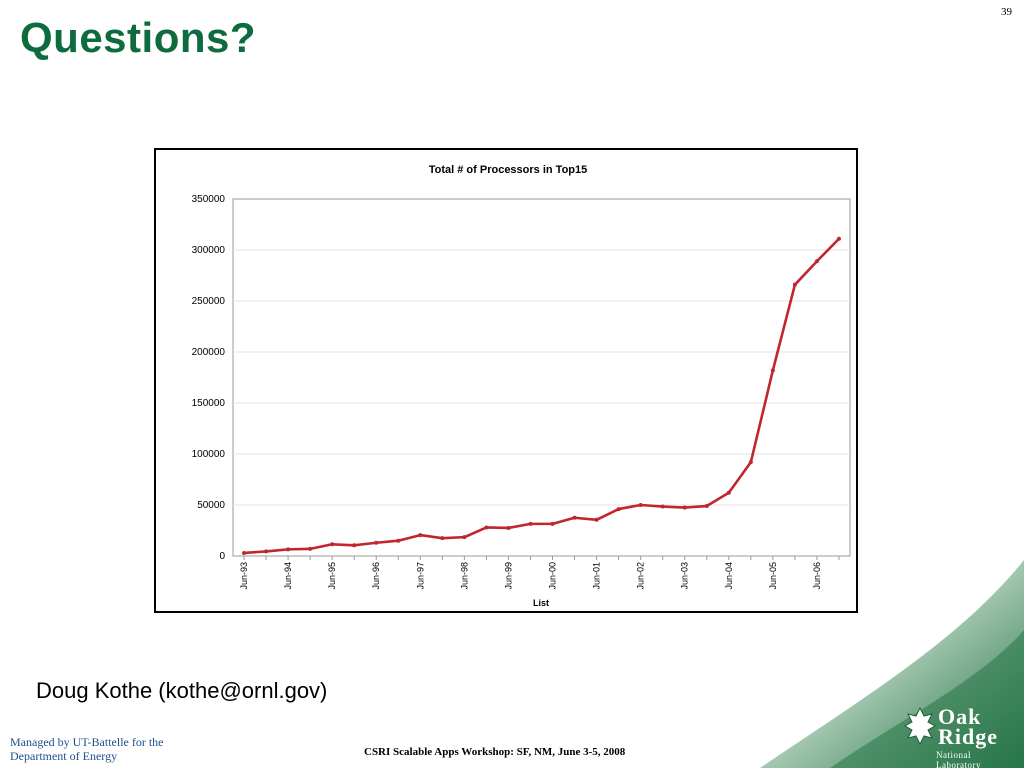 The width and height of the screenshot is (1024, 770). Describe the element at coordinates (209, 250) in the screenshot. I see `y-tick-label: 300000` at that location.